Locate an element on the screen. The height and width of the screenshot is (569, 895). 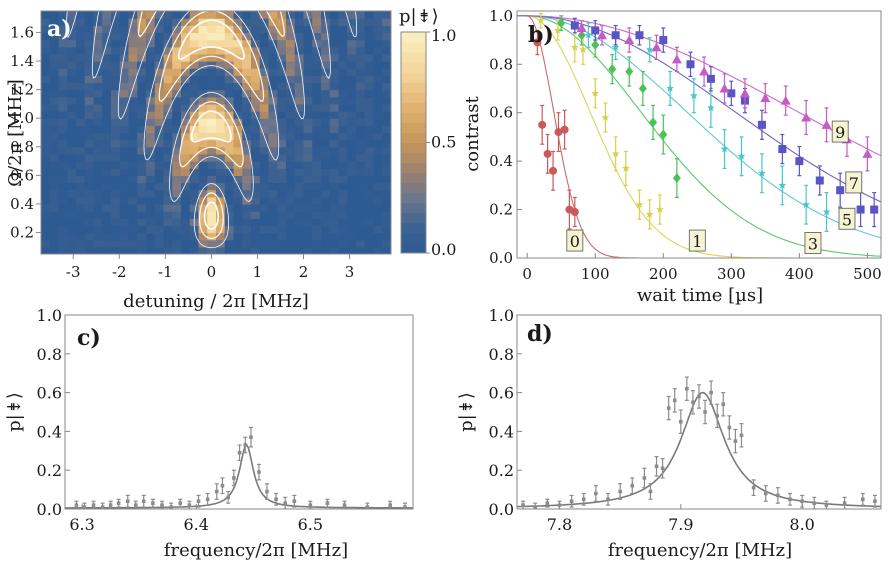
contour-line is located at coordinates (211, 130).